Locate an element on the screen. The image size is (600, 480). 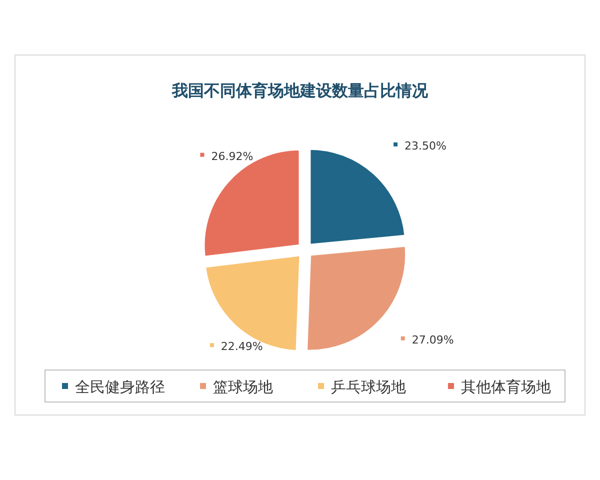
data-label: 23.50% is located at coordinates (425, 145).